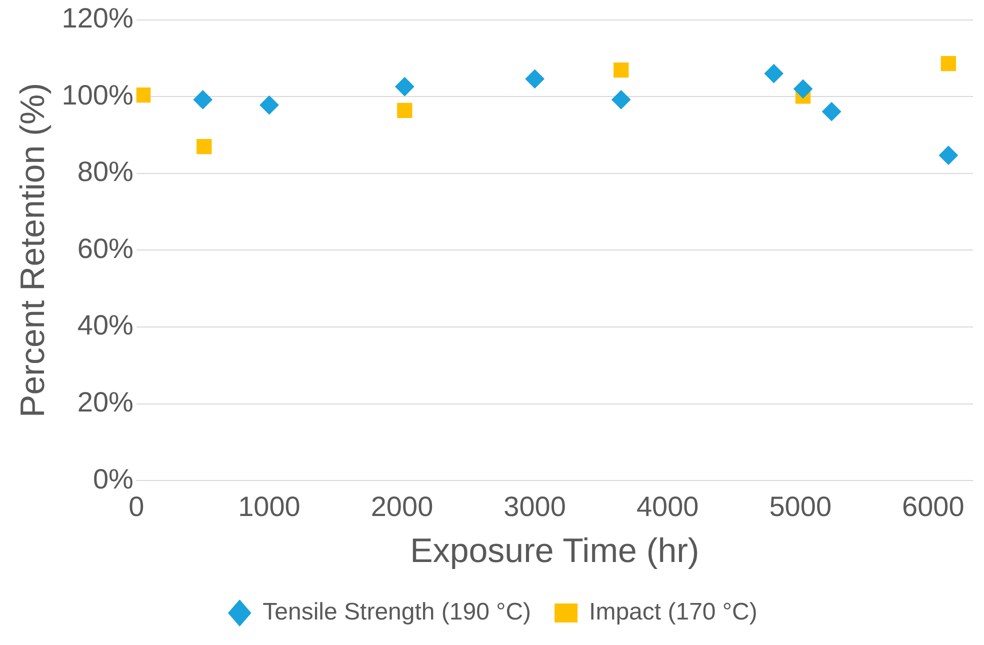 This screenshot has height=645, width=984. I want to click on x-tick-label: 1000, so click(269, 506).